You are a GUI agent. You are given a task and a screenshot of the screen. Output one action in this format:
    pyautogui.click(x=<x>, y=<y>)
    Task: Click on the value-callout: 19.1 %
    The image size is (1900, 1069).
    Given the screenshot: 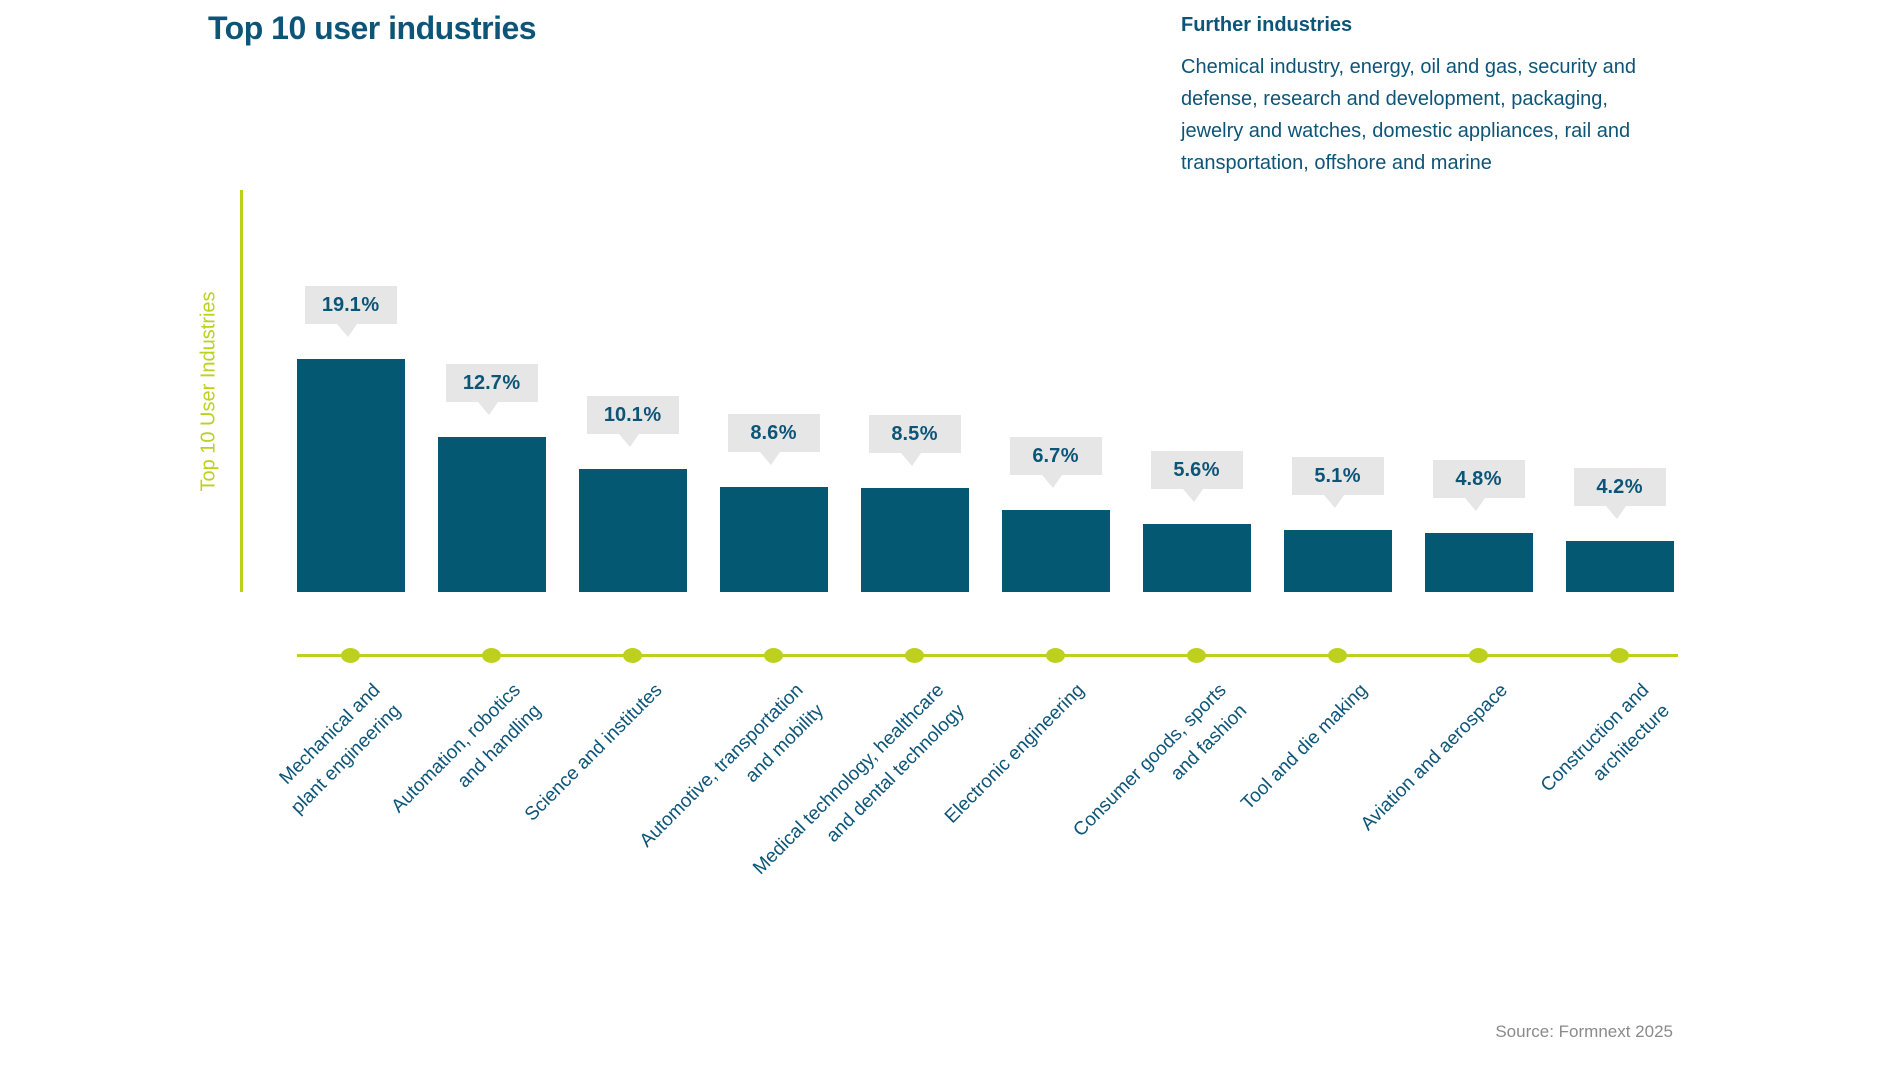 What is the action you would take?
    pyautogui.click(x=350, y=311)
    